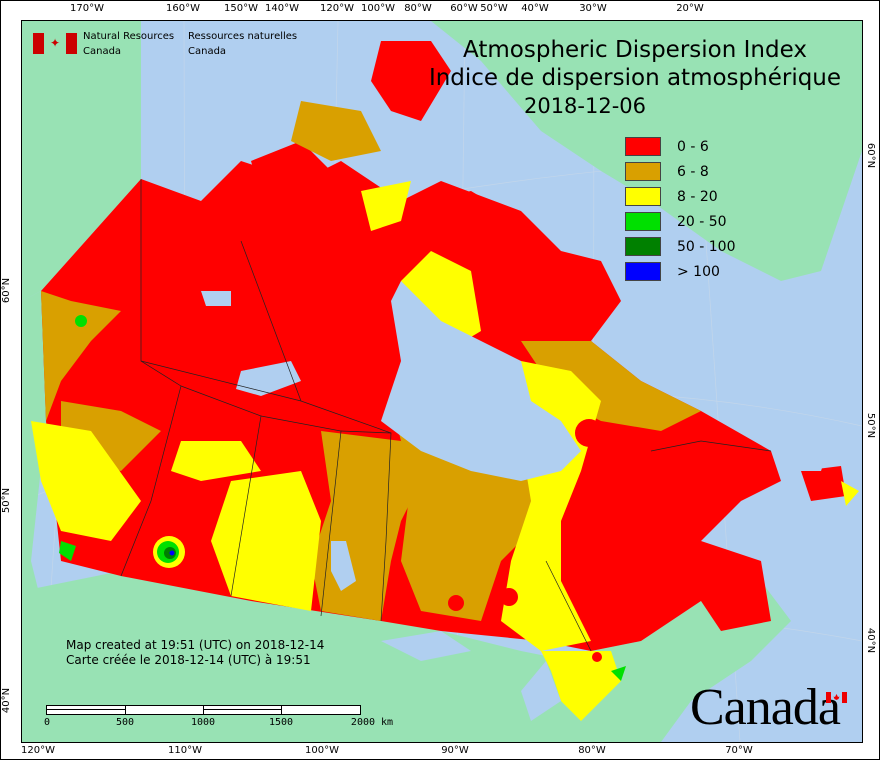 The image size is (880, 760). Describe the element at coordinates (693, 146) in the screenshot. I see `legend-label: 0 - 6` at that location.